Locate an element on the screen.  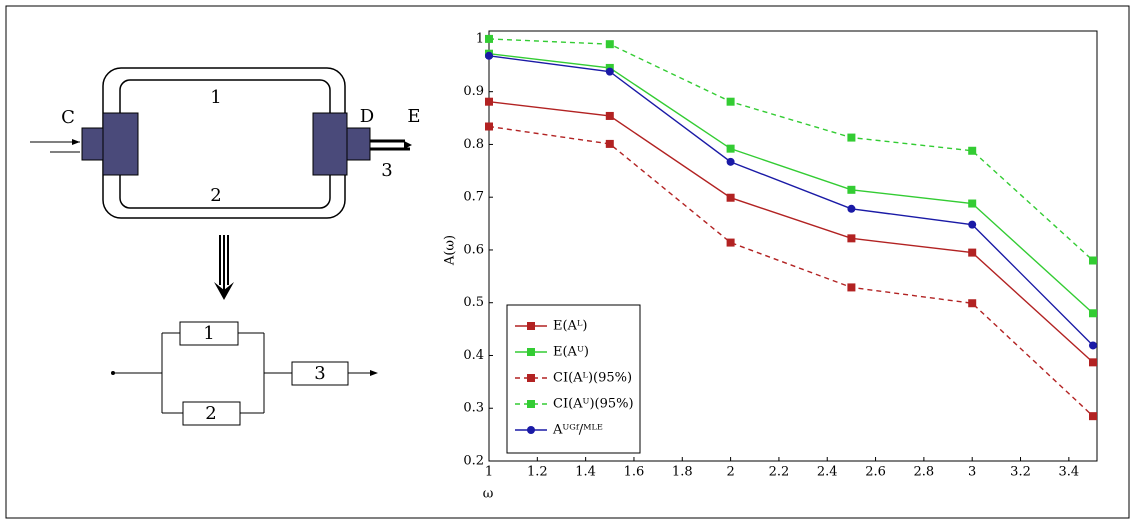
port-label: D is located at coordinates (367, 116).